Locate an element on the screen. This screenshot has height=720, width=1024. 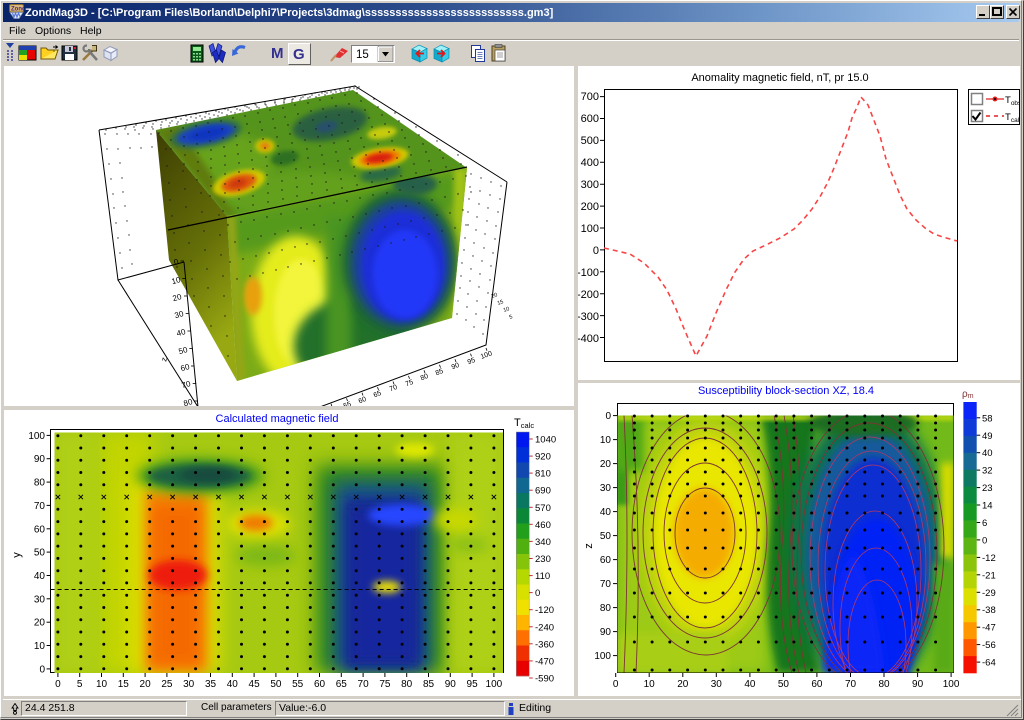
svg-text: 35 is located at coordinates (211, 684).